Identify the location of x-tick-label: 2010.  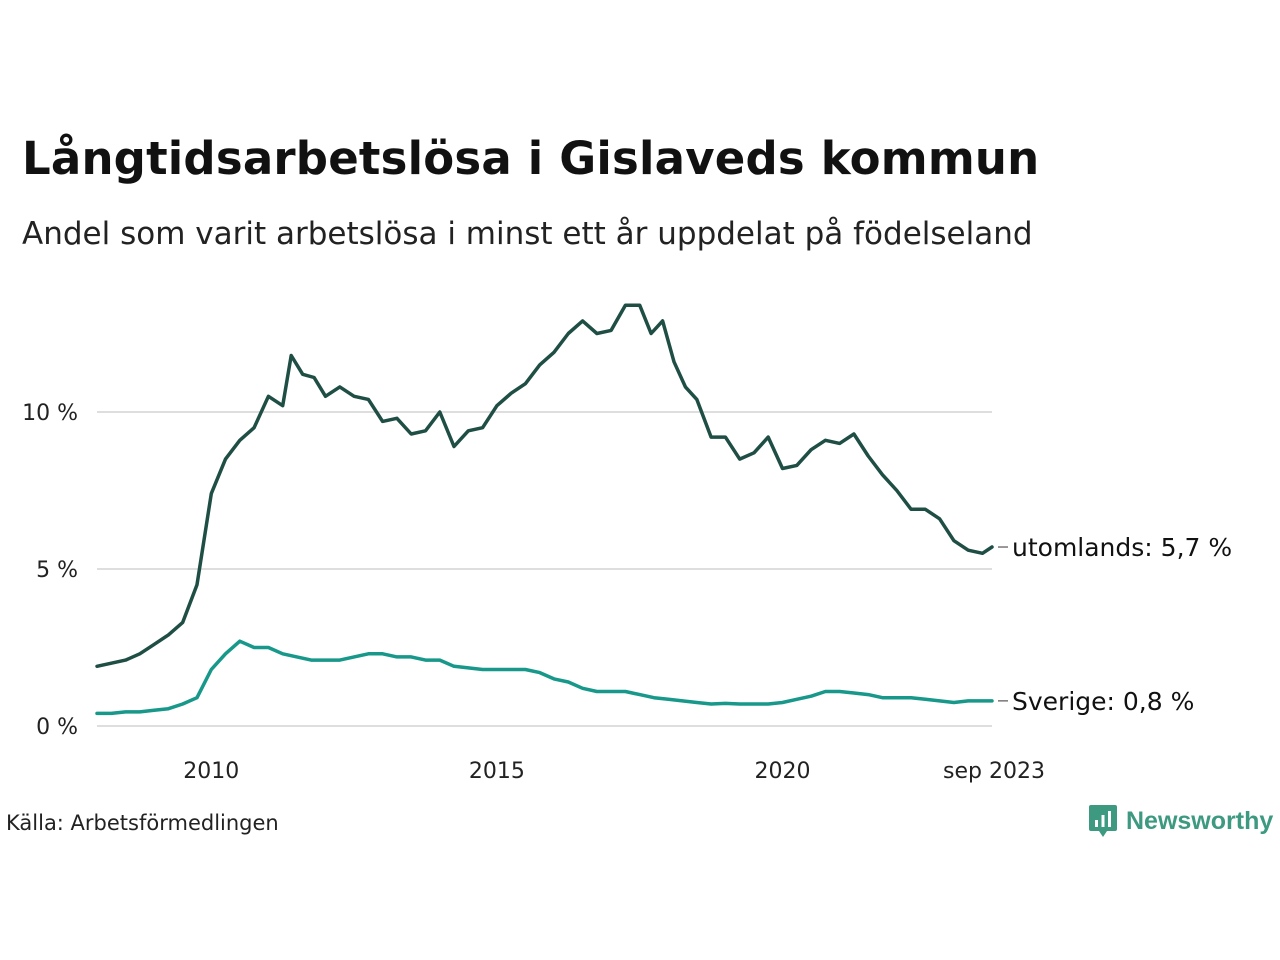
(211, 771).